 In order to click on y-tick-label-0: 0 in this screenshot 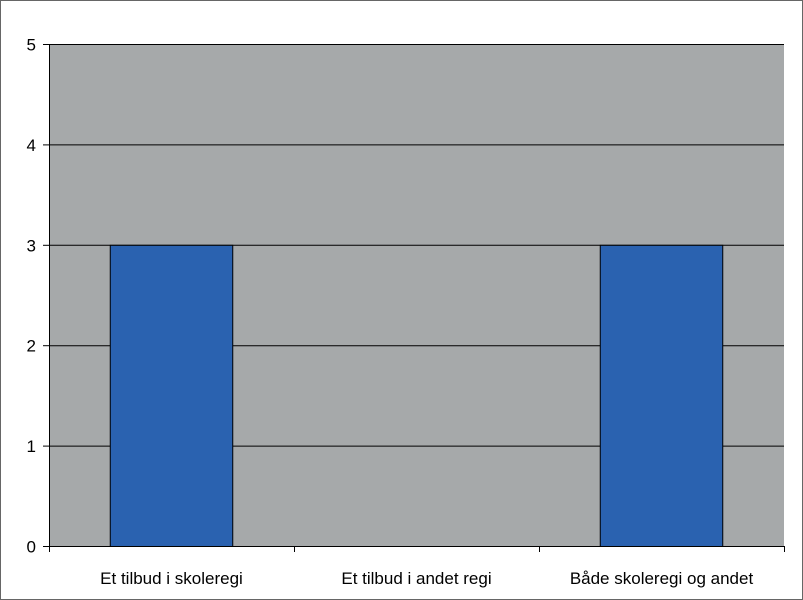, I will do `click(31, 547)`.